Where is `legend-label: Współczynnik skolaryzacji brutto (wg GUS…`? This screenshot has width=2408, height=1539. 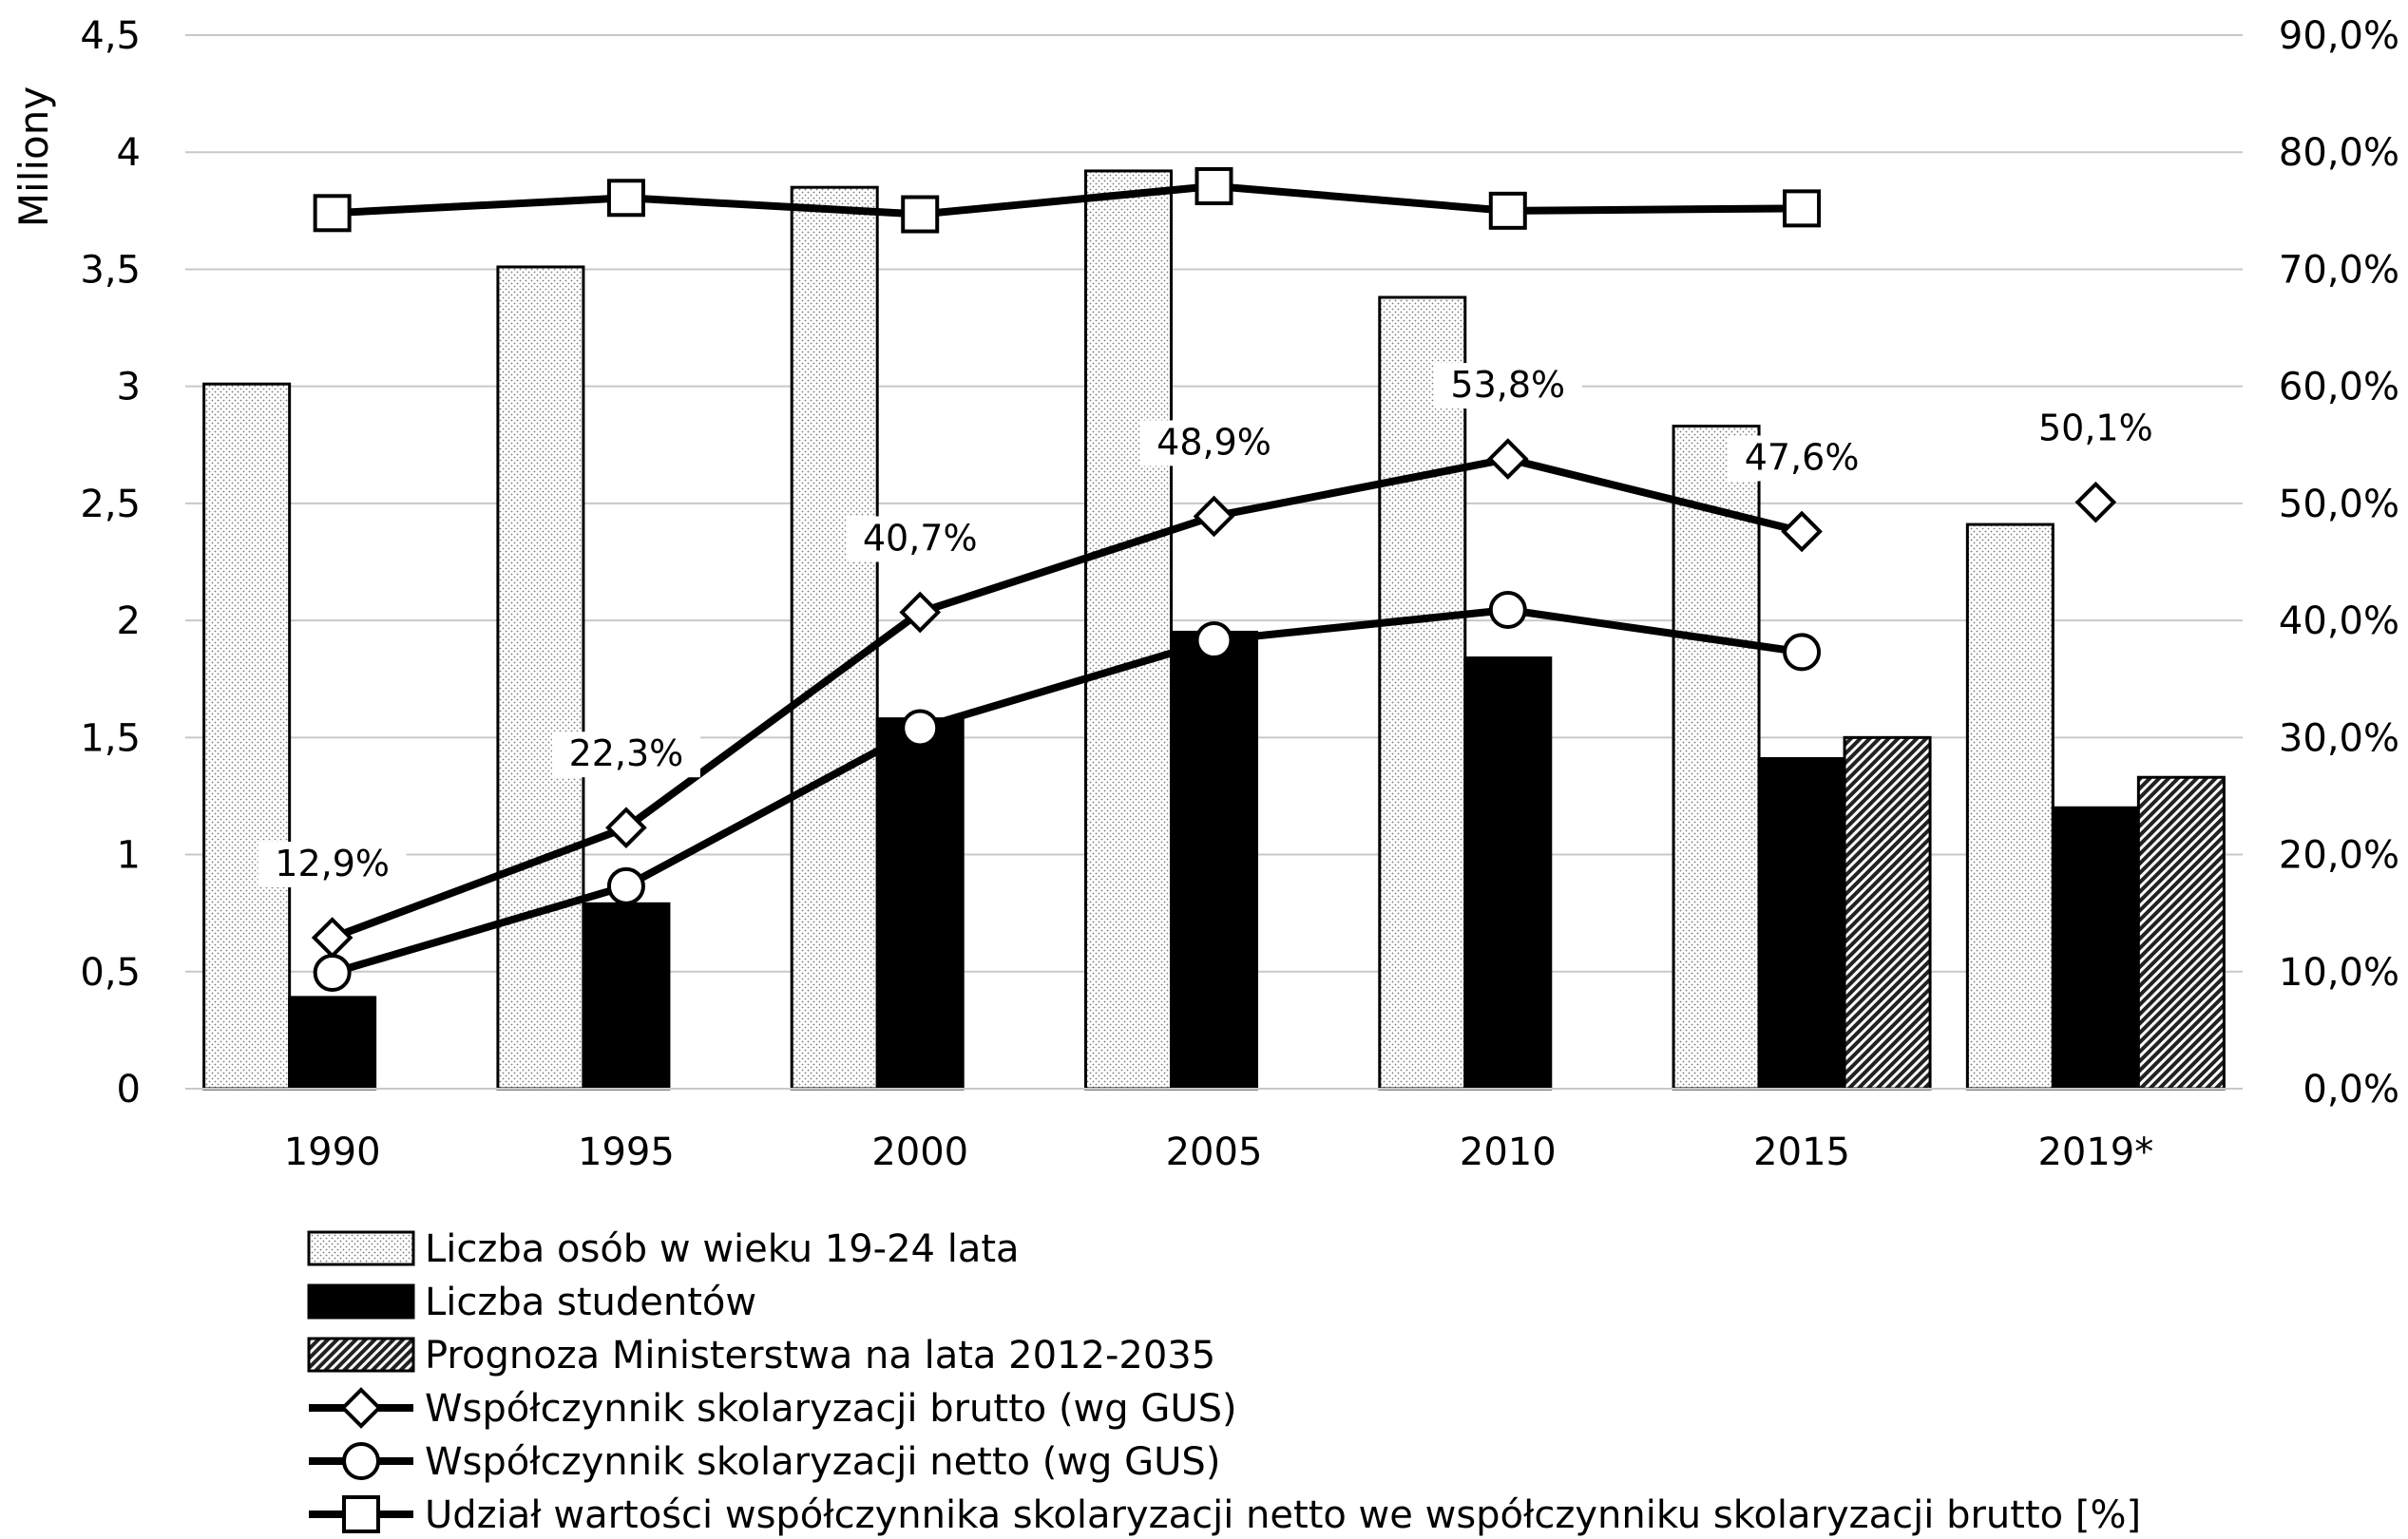 legend-label: Współczynnik skolaryzacji brutto (wg GUS… is located at coordinates (831, 1409).